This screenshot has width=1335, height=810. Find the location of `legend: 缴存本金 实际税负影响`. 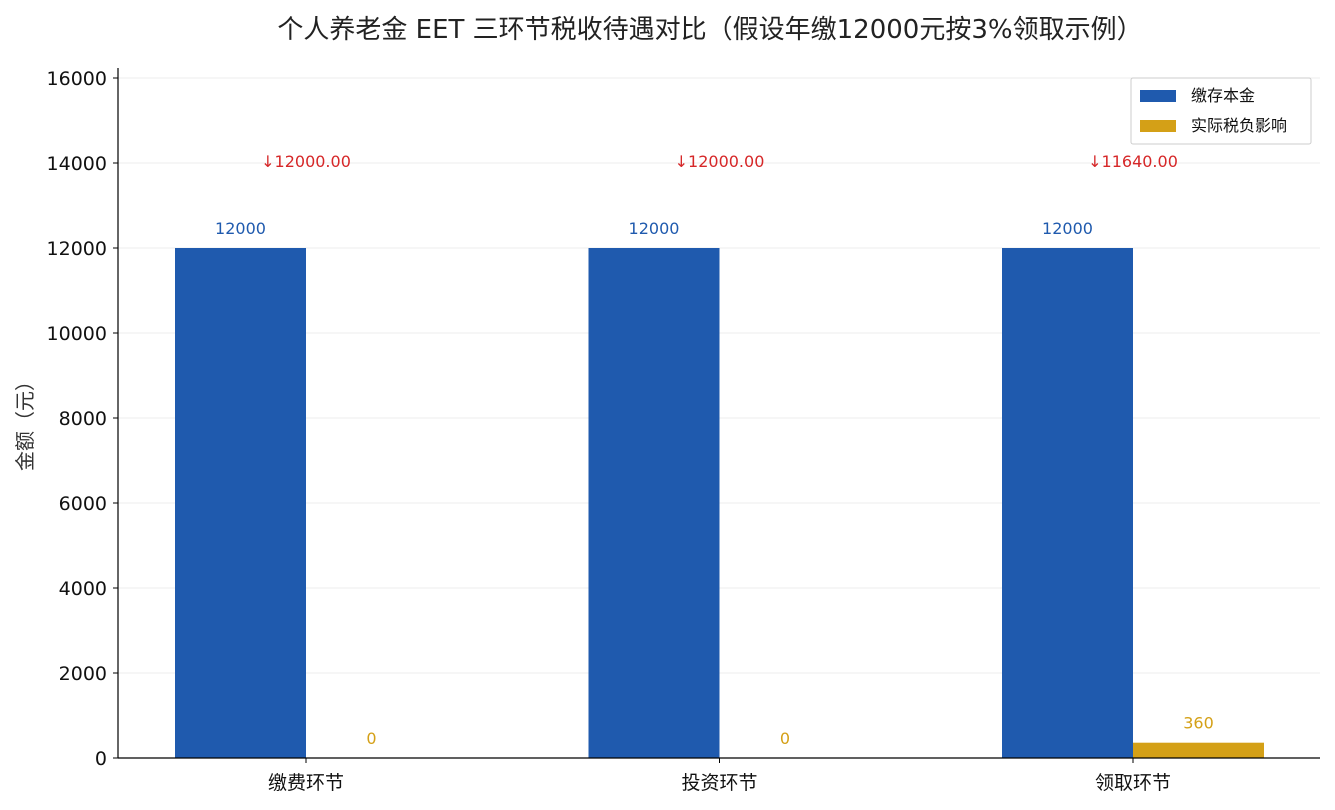

legend: 缴存本金 实际税负影响 is located at coordinates (1221, 111).